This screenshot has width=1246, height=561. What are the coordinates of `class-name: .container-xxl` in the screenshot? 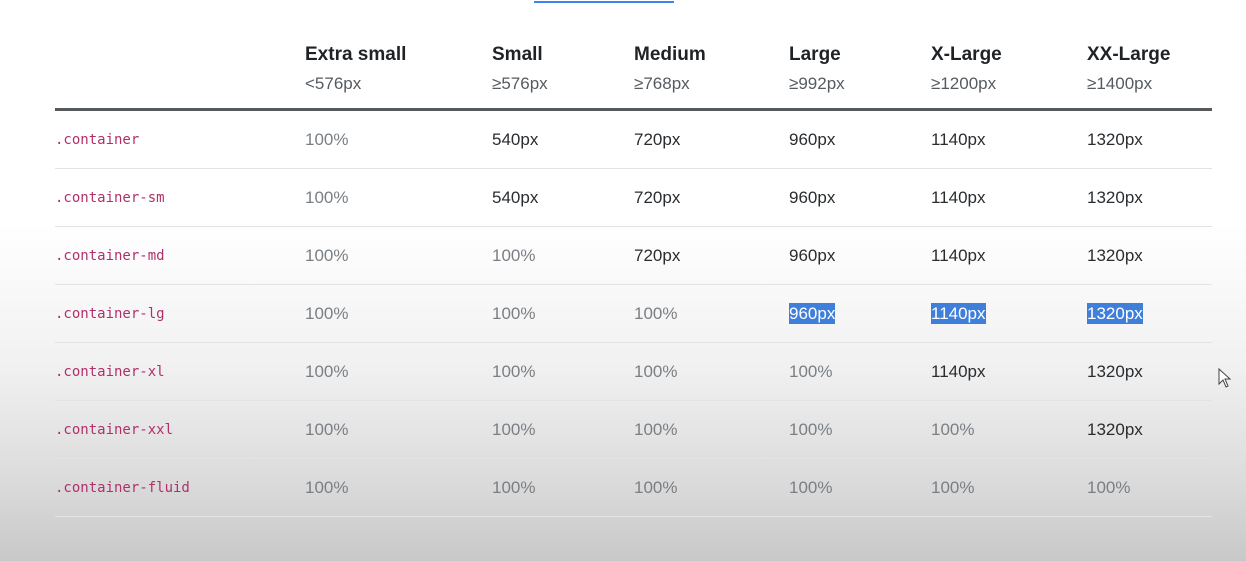 It's located at (180, 429).